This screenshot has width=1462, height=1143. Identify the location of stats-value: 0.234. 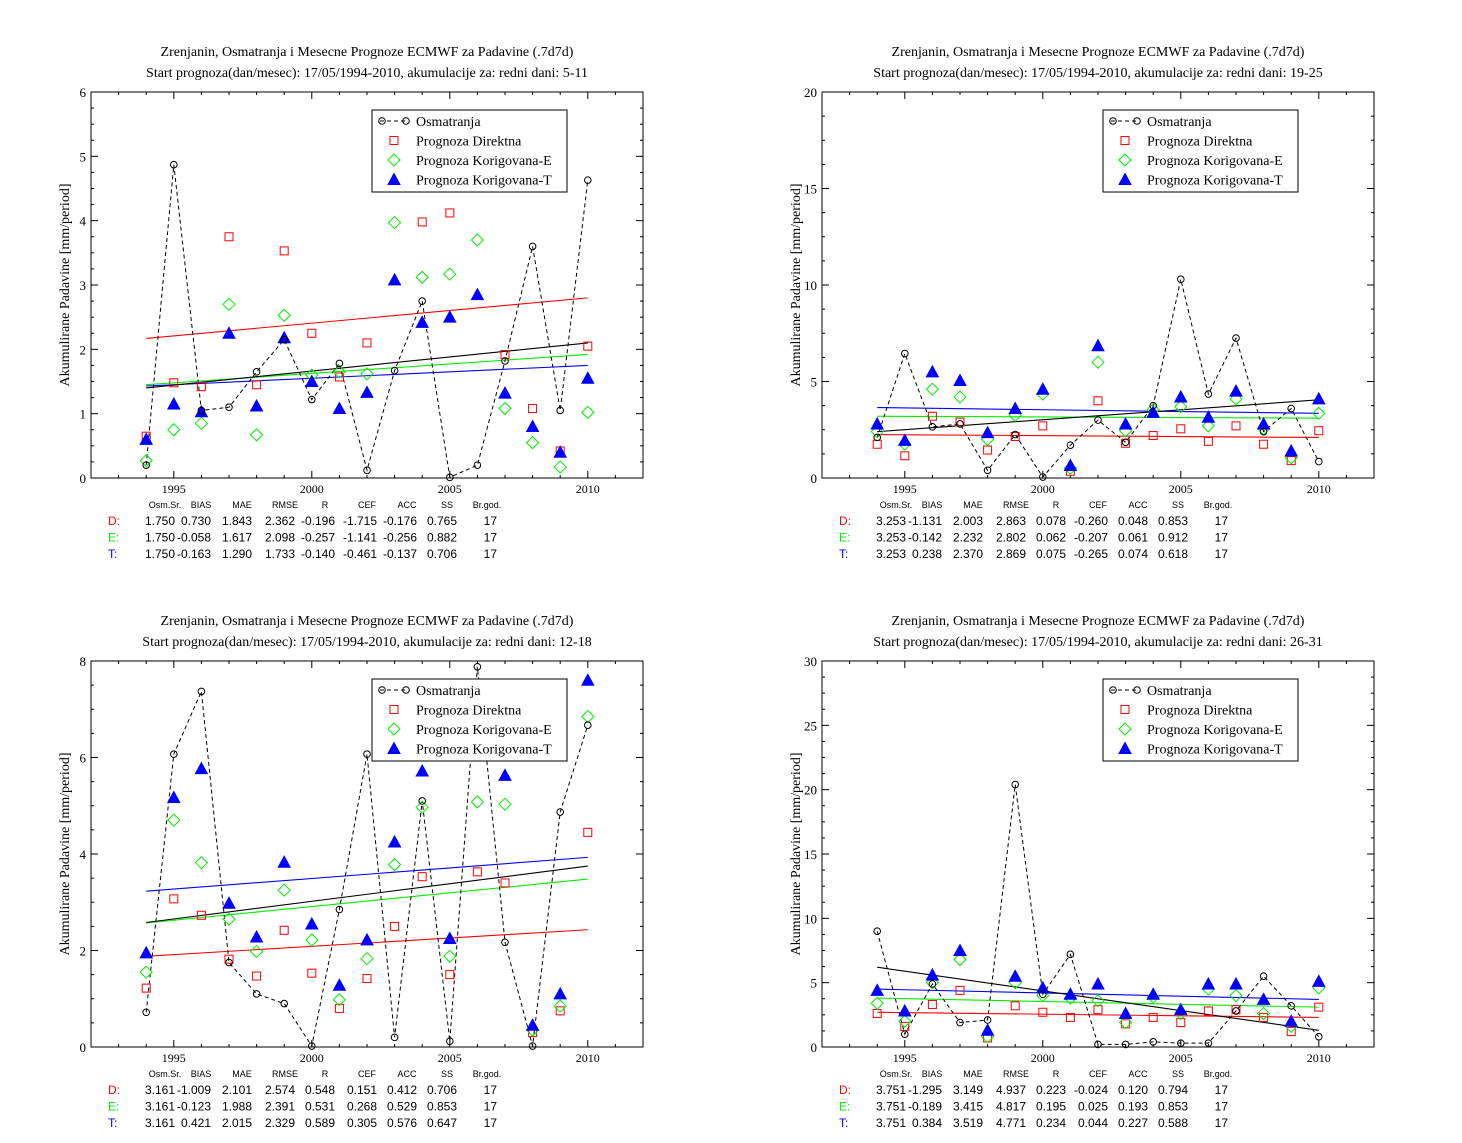
(1051, 1123).